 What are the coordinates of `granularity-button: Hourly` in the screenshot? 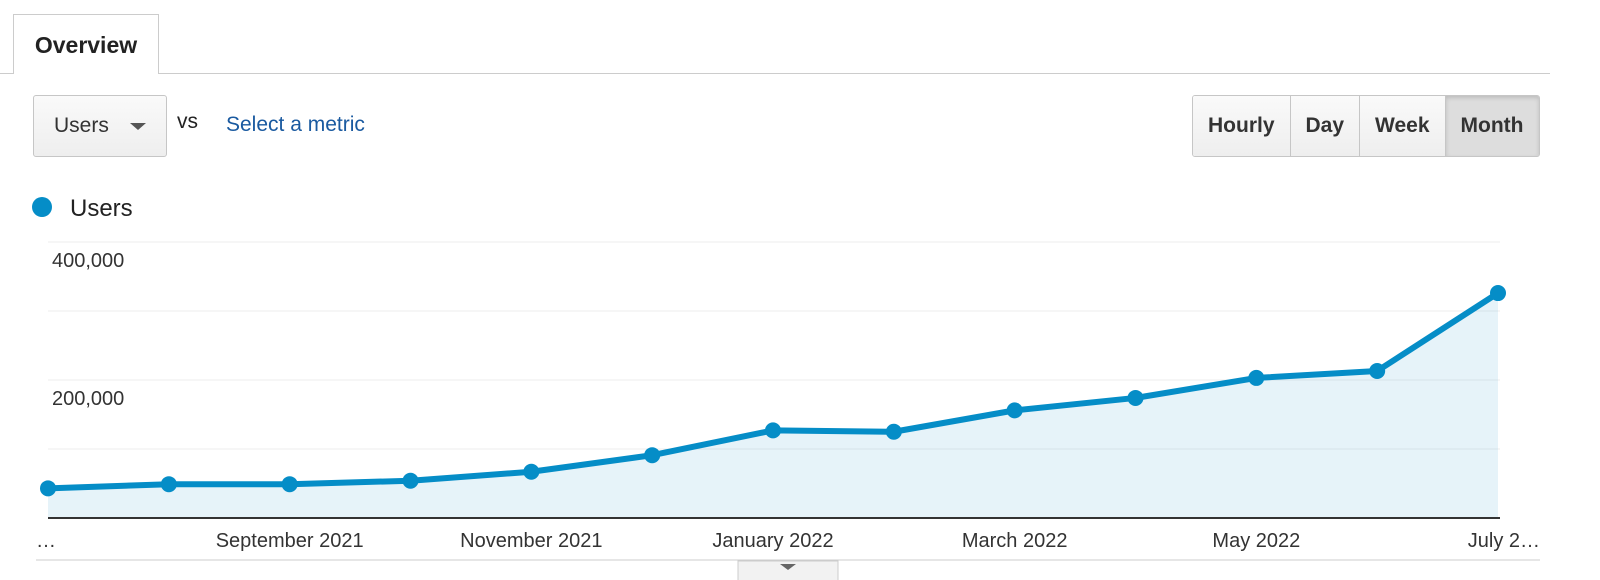 It's located at (1241, 126).